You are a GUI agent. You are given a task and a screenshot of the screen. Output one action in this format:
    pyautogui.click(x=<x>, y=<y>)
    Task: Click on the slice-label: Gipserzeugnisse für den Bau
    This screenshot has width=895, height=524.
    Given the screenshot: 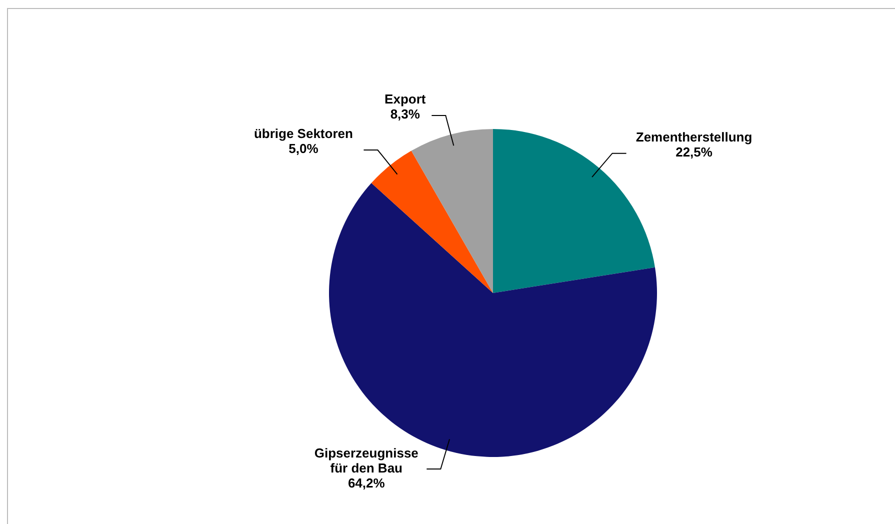 What is the action you would take?
    pyautogui.click(x=366, y=461)
    